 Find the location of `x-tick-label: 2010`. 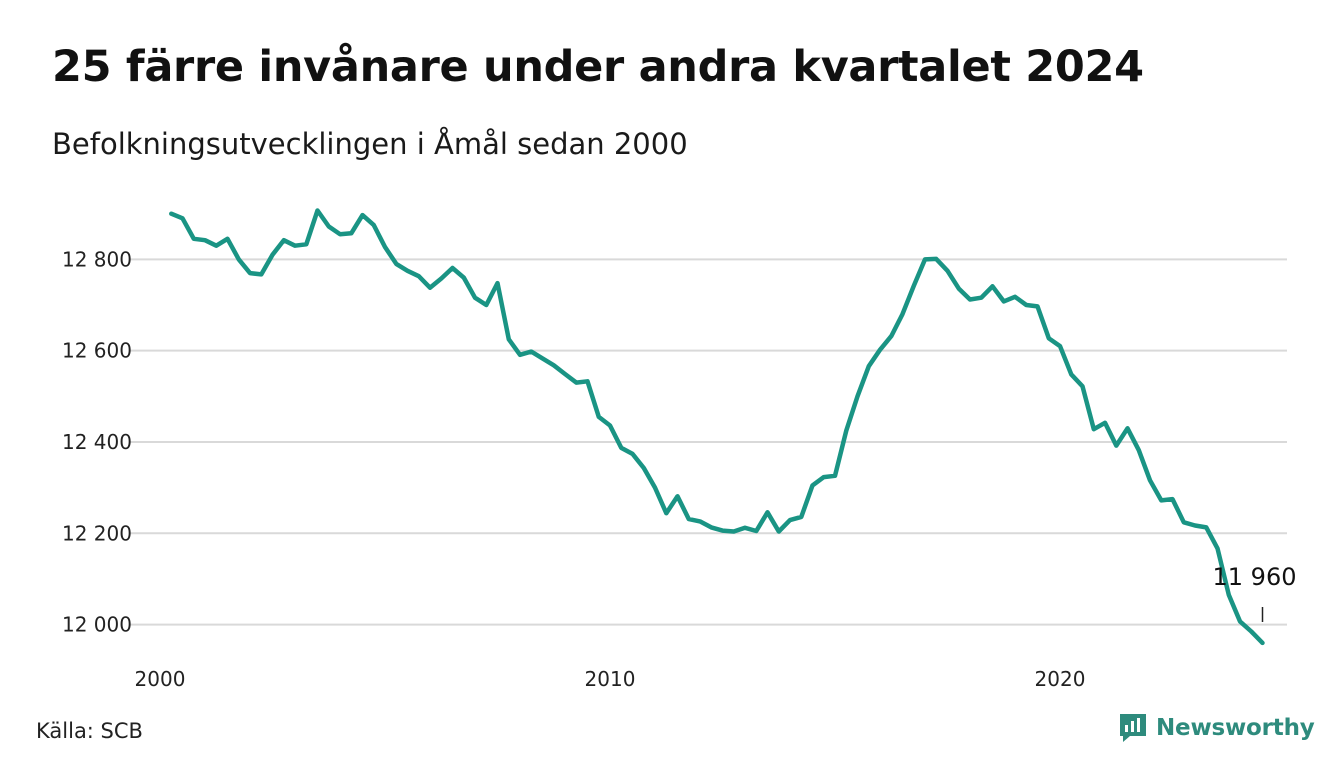

x-tick-label: 2010 is located at coordinates (610, 679).